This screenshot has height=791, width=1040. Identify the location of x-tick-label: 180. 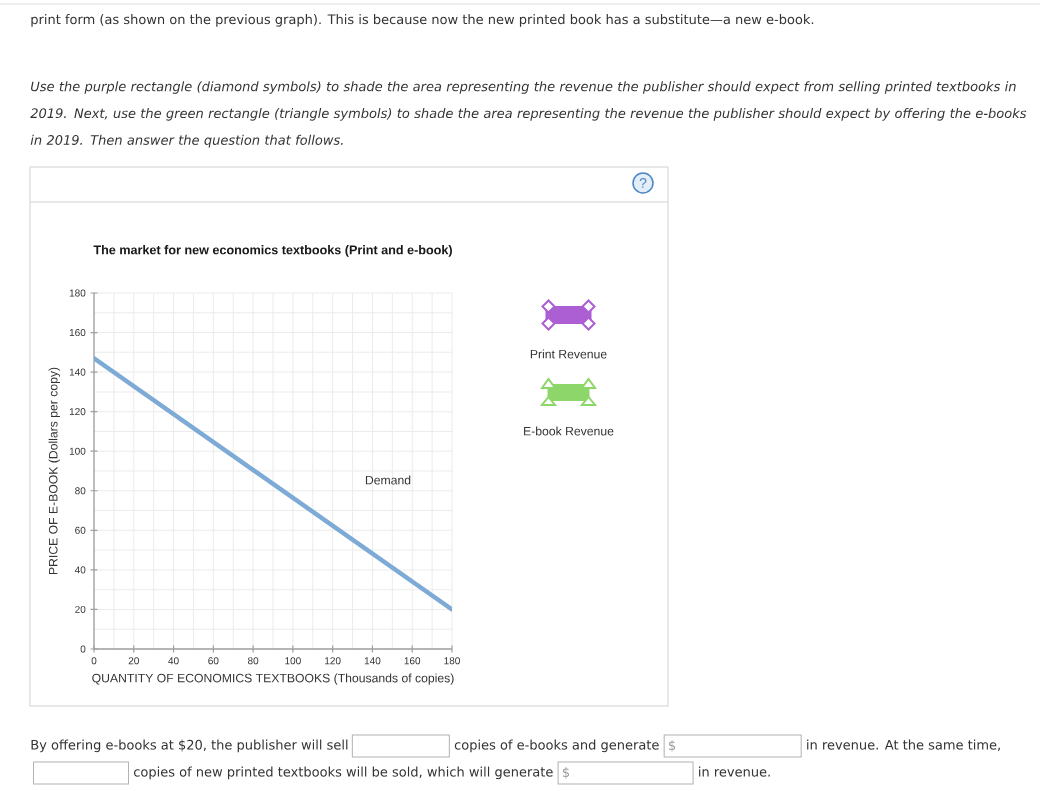
(452, 661).